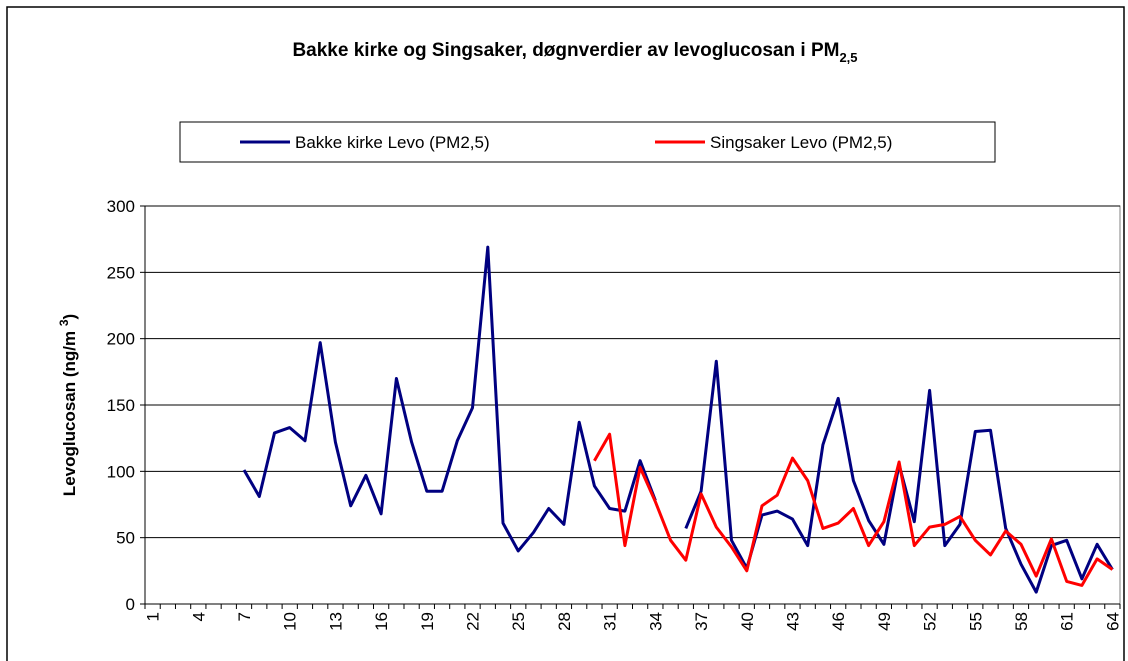 The height and width of the screenshot is (661, 1128). Describe the element at coordinates (975, 621) in the screenshot. I see `x-tick-label: 55` at that location.